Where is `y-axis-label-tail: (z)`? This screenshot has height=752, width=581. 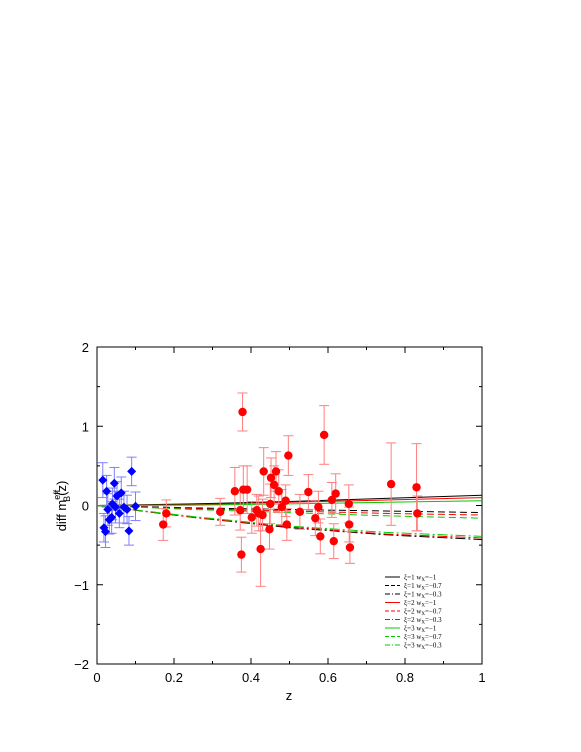
y-axis-label-tail: (z) is located at coordinates (61, 488).